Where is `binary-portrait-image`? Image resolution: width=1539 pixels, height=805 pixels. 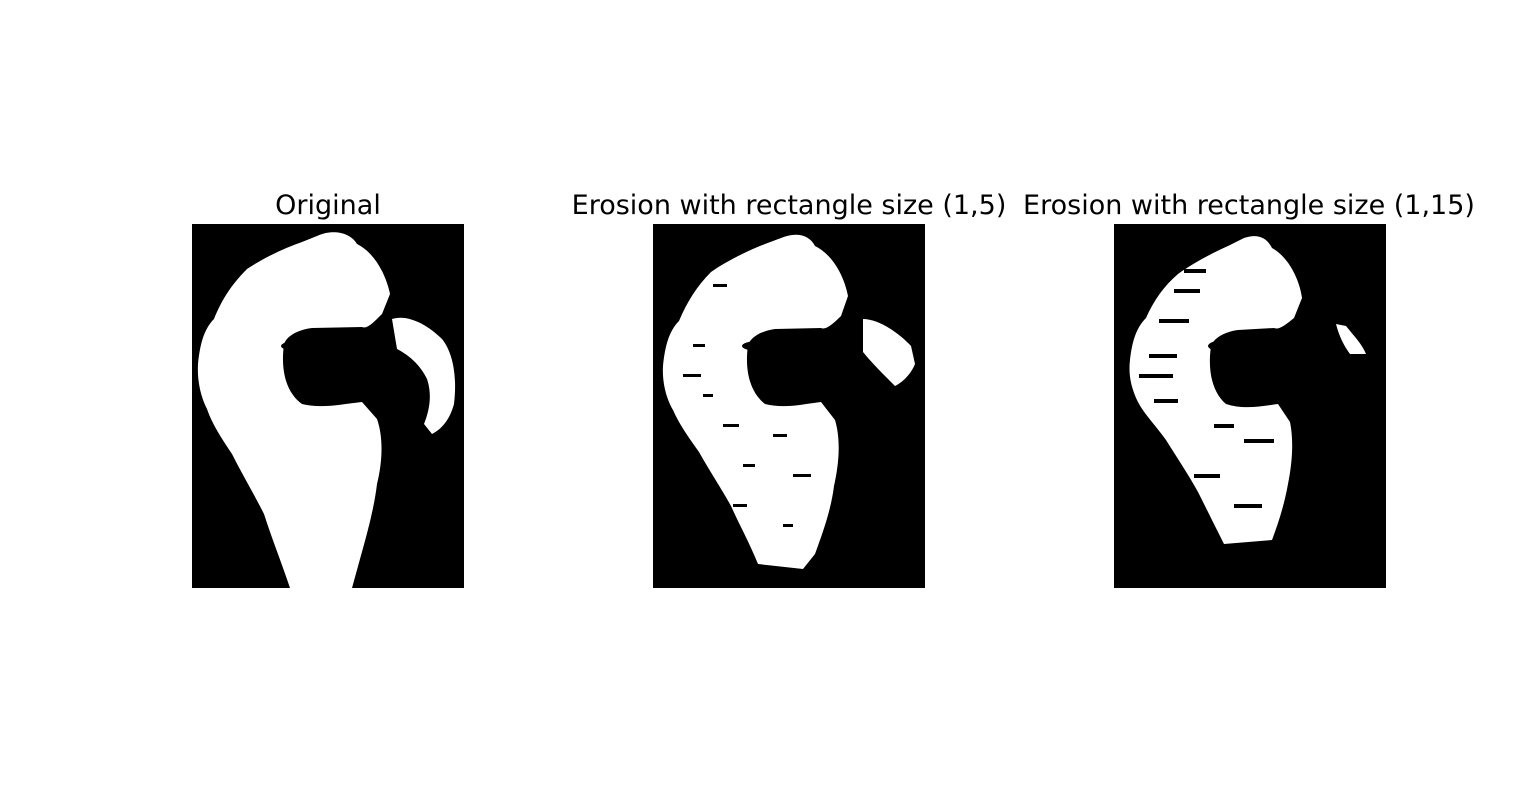 binary-portrait-image is located at coordinates (328, 406).